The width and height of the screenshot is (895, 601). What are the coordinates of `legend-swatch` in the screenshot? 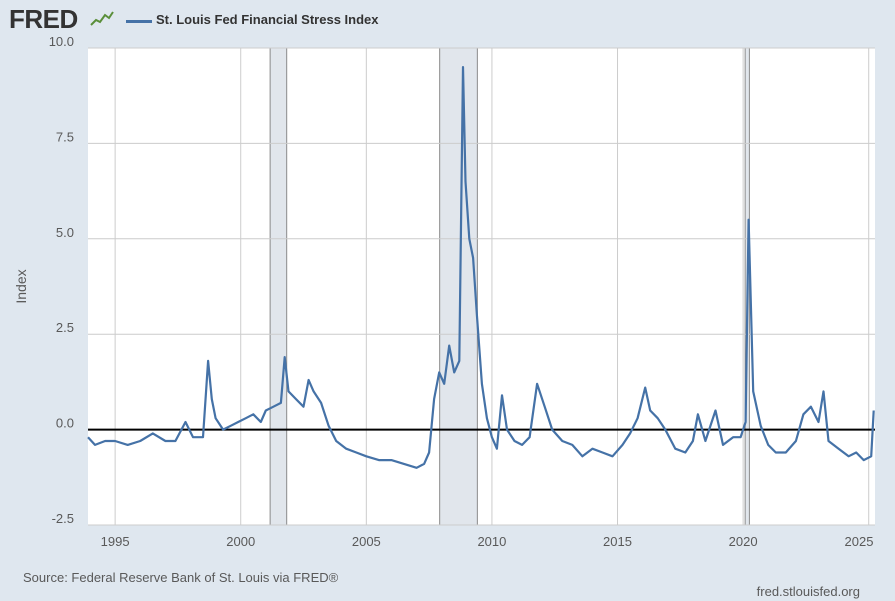 It's located at (139, 21).